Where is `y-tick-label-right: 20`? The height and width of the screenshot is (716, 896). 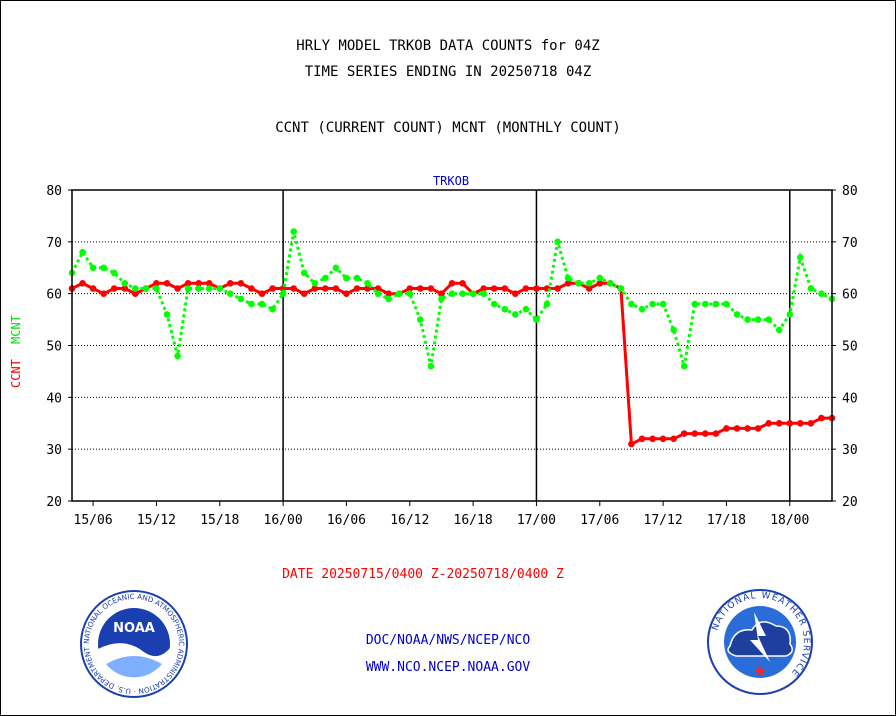 y-tick-label-right: 20 is located at coordinates (850, 502).